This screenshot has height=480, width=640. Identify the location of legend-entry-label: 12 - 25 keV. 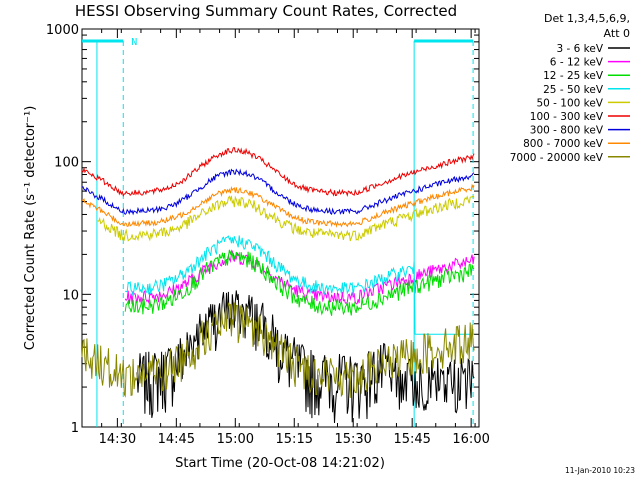
(573, 76).